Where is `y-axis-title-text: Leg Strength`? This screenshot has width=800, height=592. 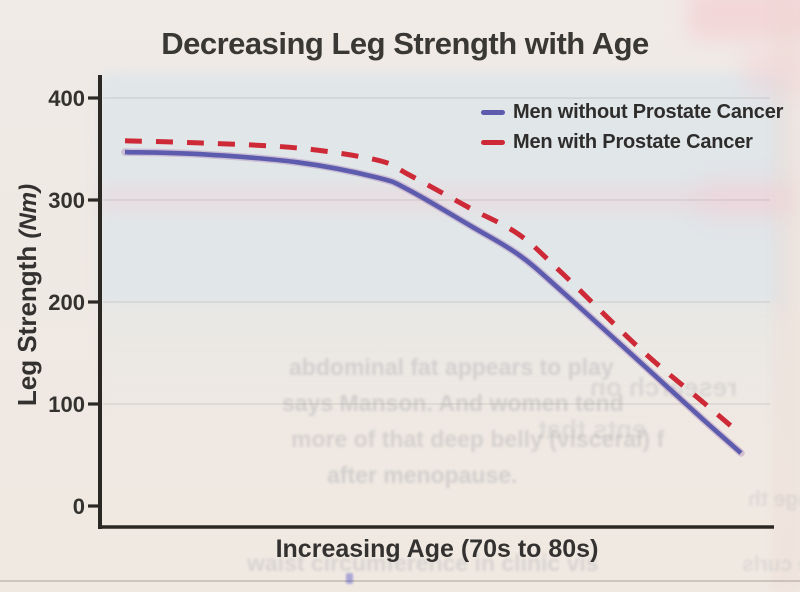 y-axis-title-text: Leg Strength is located at coordinates (27, 326).